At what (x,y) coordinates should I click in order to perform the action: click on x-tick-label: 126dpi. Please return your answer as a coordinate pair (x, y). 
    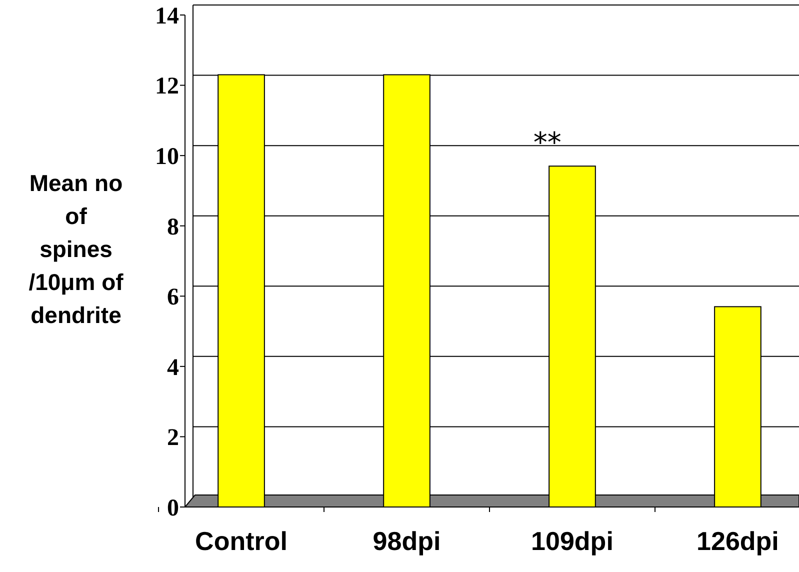
    Looking at the image, I should click on (737, 541).